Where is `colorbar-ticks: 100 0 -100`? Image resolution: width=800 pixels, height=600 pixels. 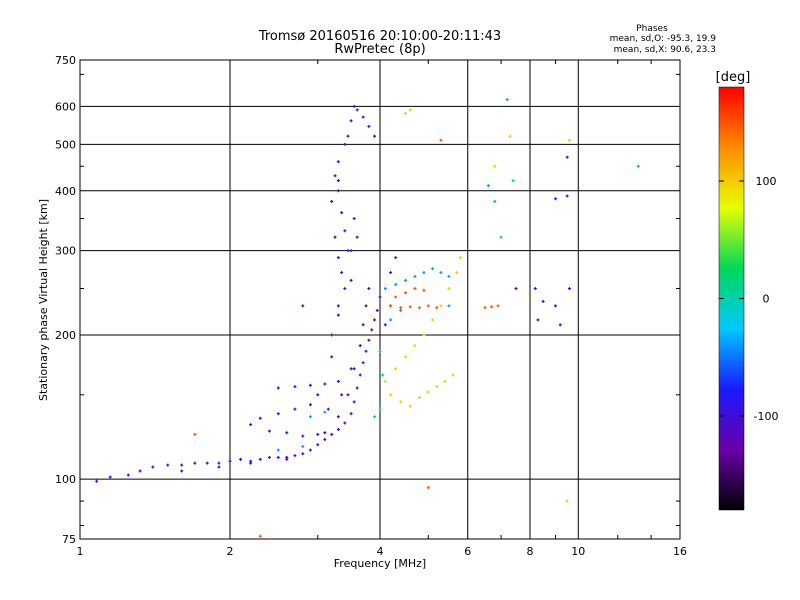 colorbar-ticks: 100 0 -100 is located at coordinates (748, 299).